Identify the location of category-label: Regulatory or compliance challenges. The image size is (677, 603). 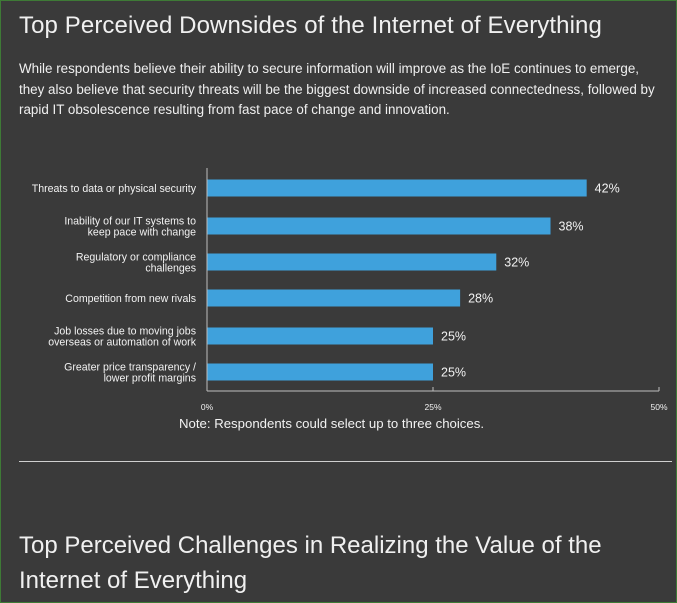
(136, 263).